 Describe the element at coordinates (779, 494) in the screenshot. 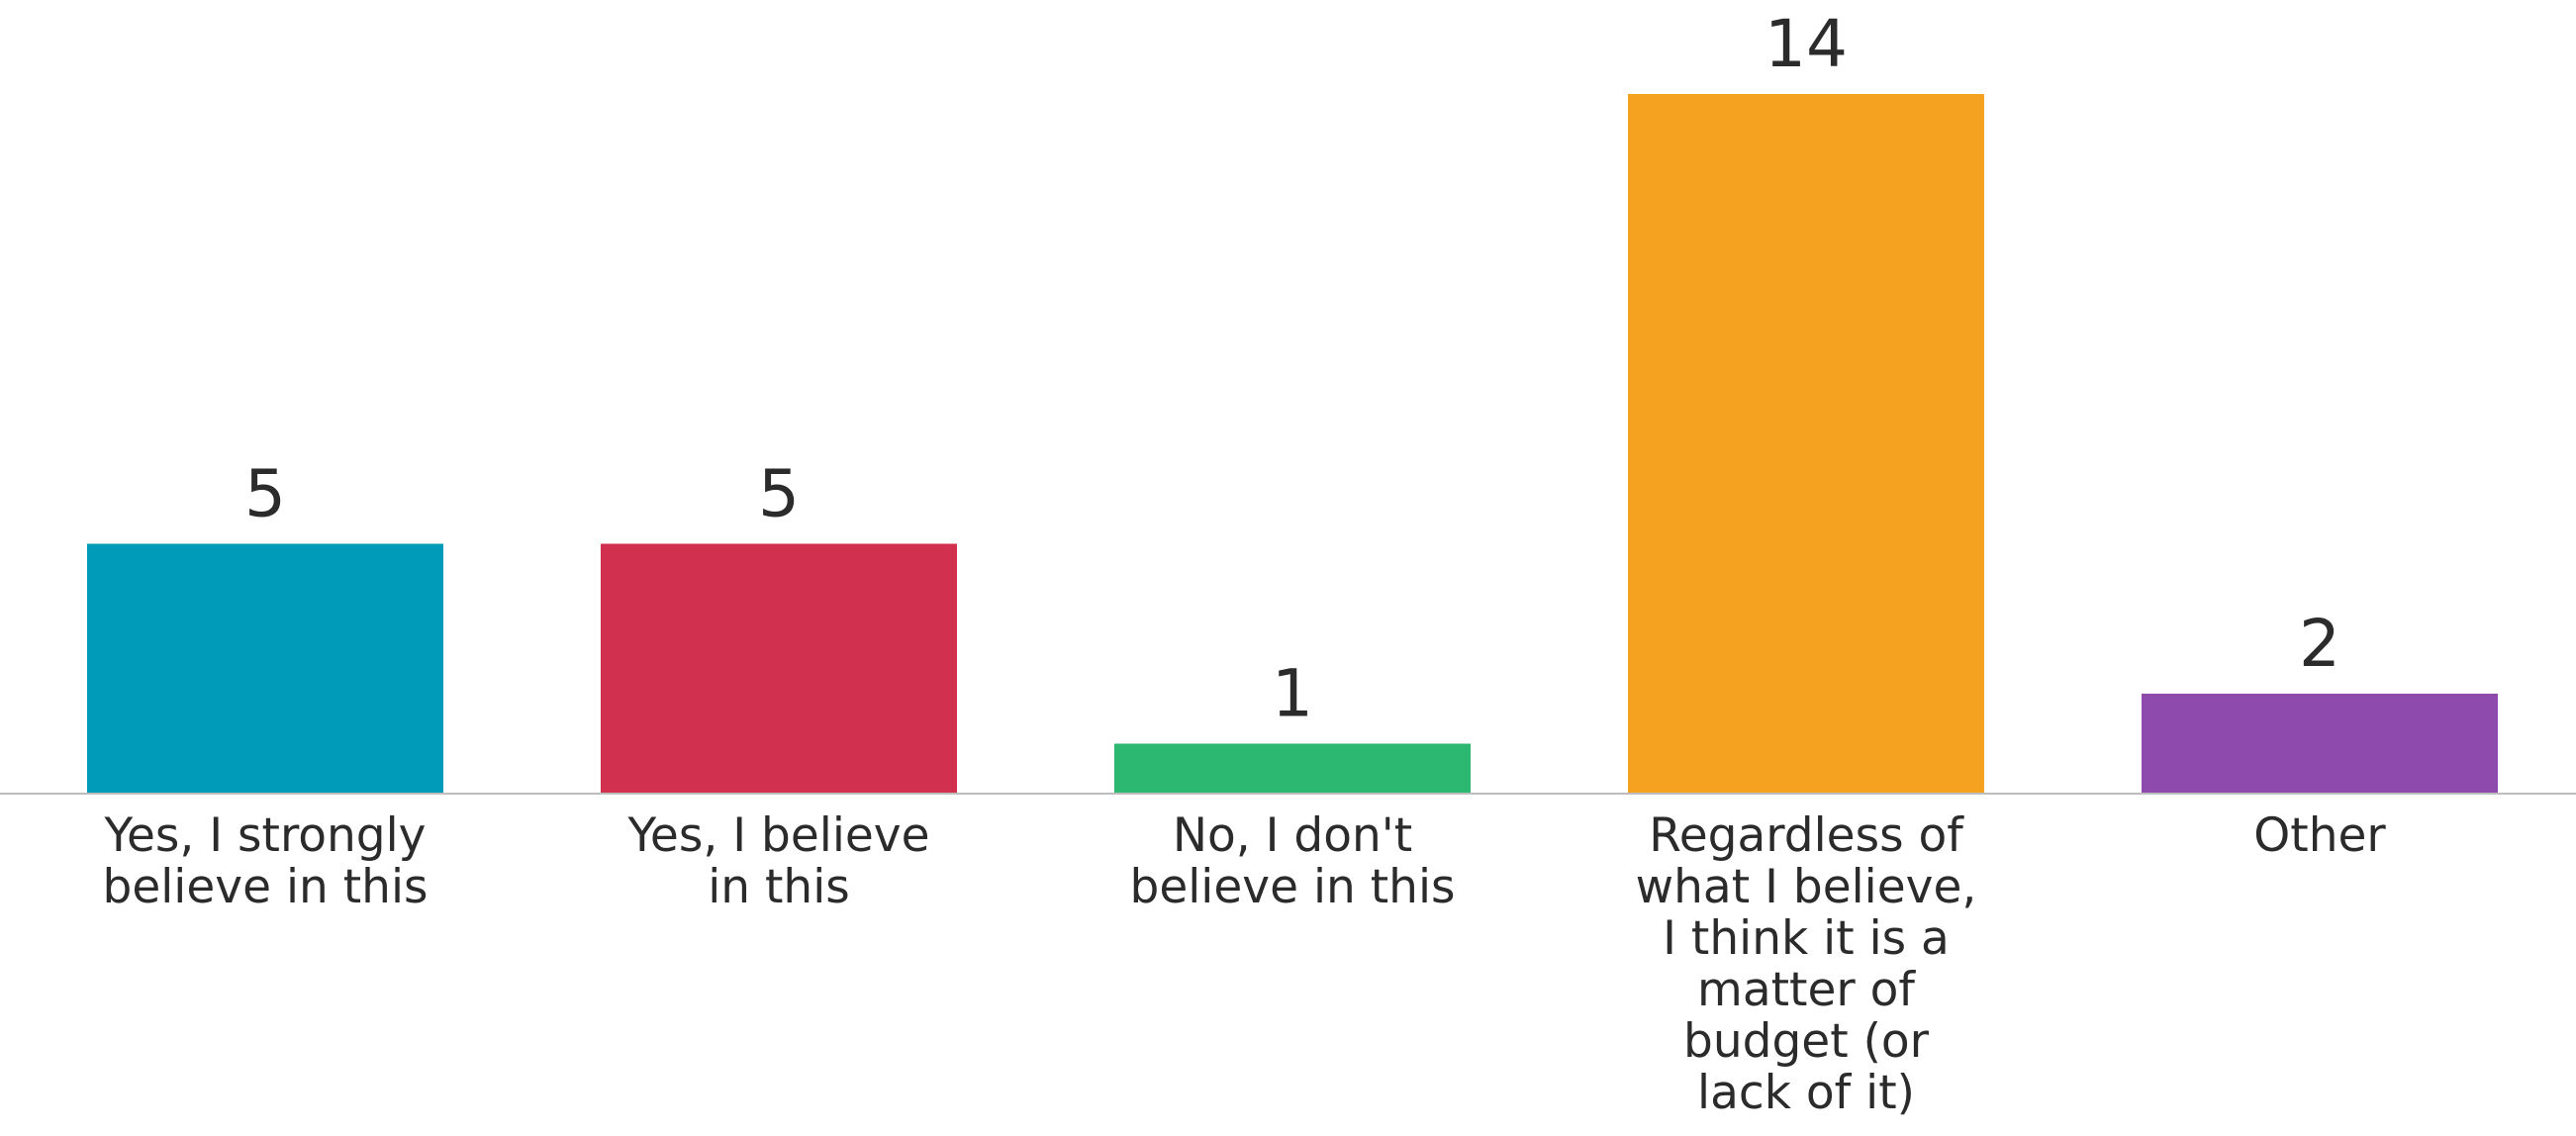

I see `value-label-2: 5` at that location.